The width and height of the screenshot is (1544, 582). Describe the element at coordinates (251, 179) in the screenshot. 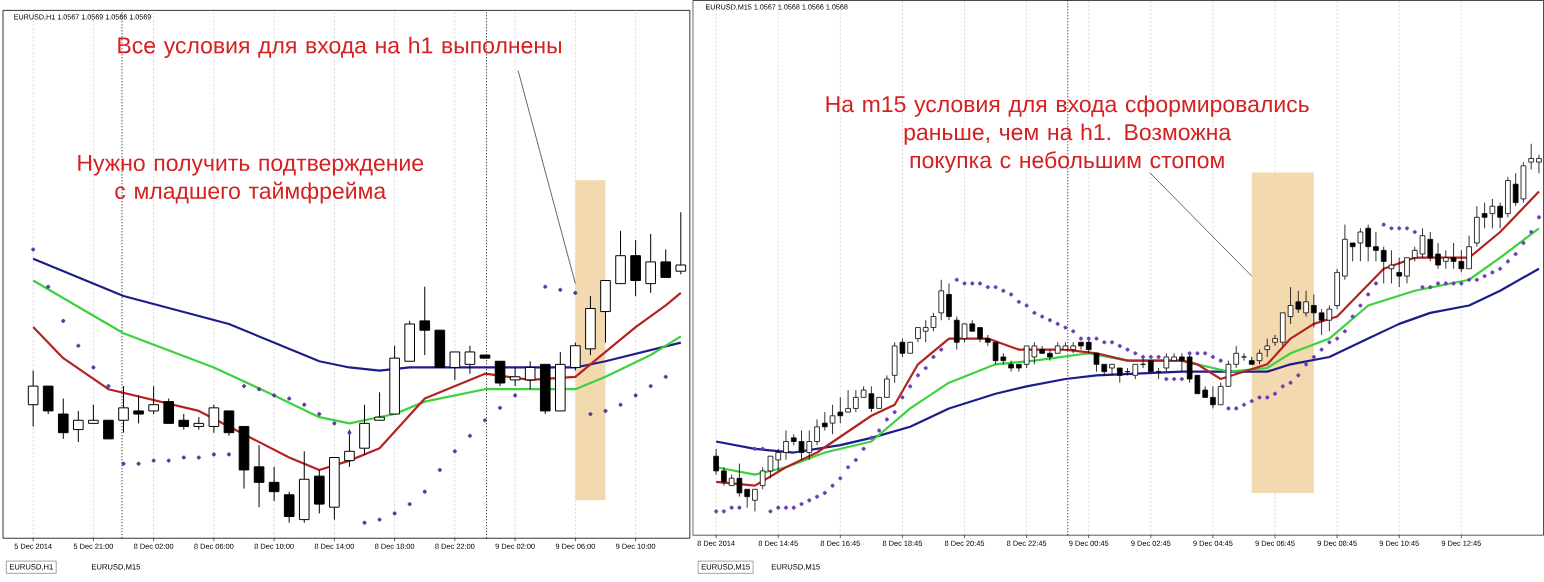

I see `text: Нужно получить подтверждение с младшего таймфрейма` at that location.